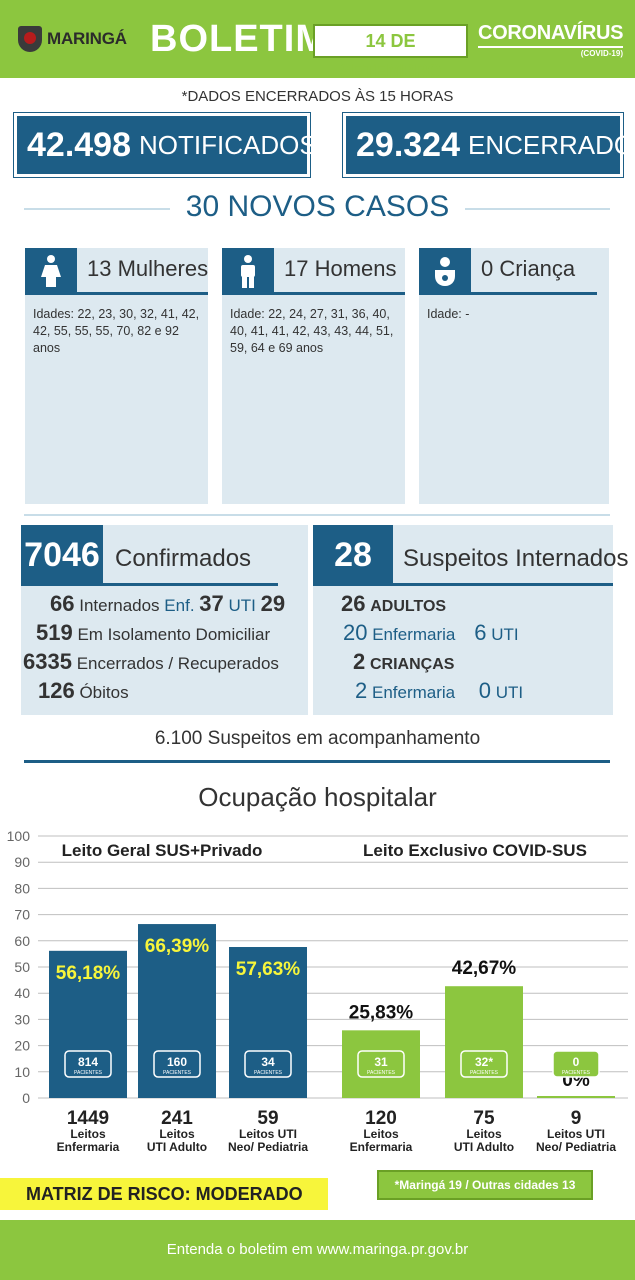  I want to click on corona-title-text: CORONAVÍRUS, so click(551, 35).